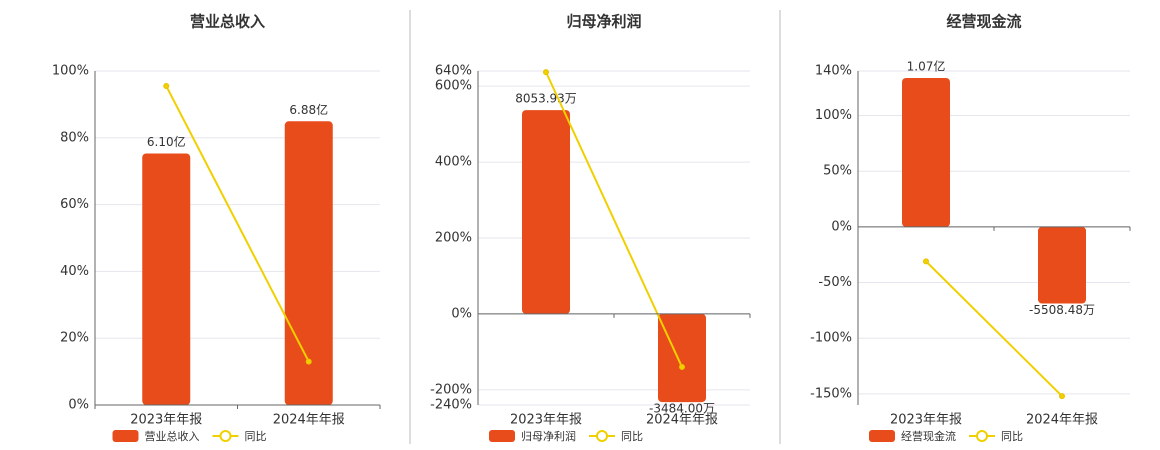 This screenshot has height=450, width=1160. What do you see at coordinates (74, 137) in the screenshot?
I see `y-tick-label: 80%` at bounding box center [74, 137].